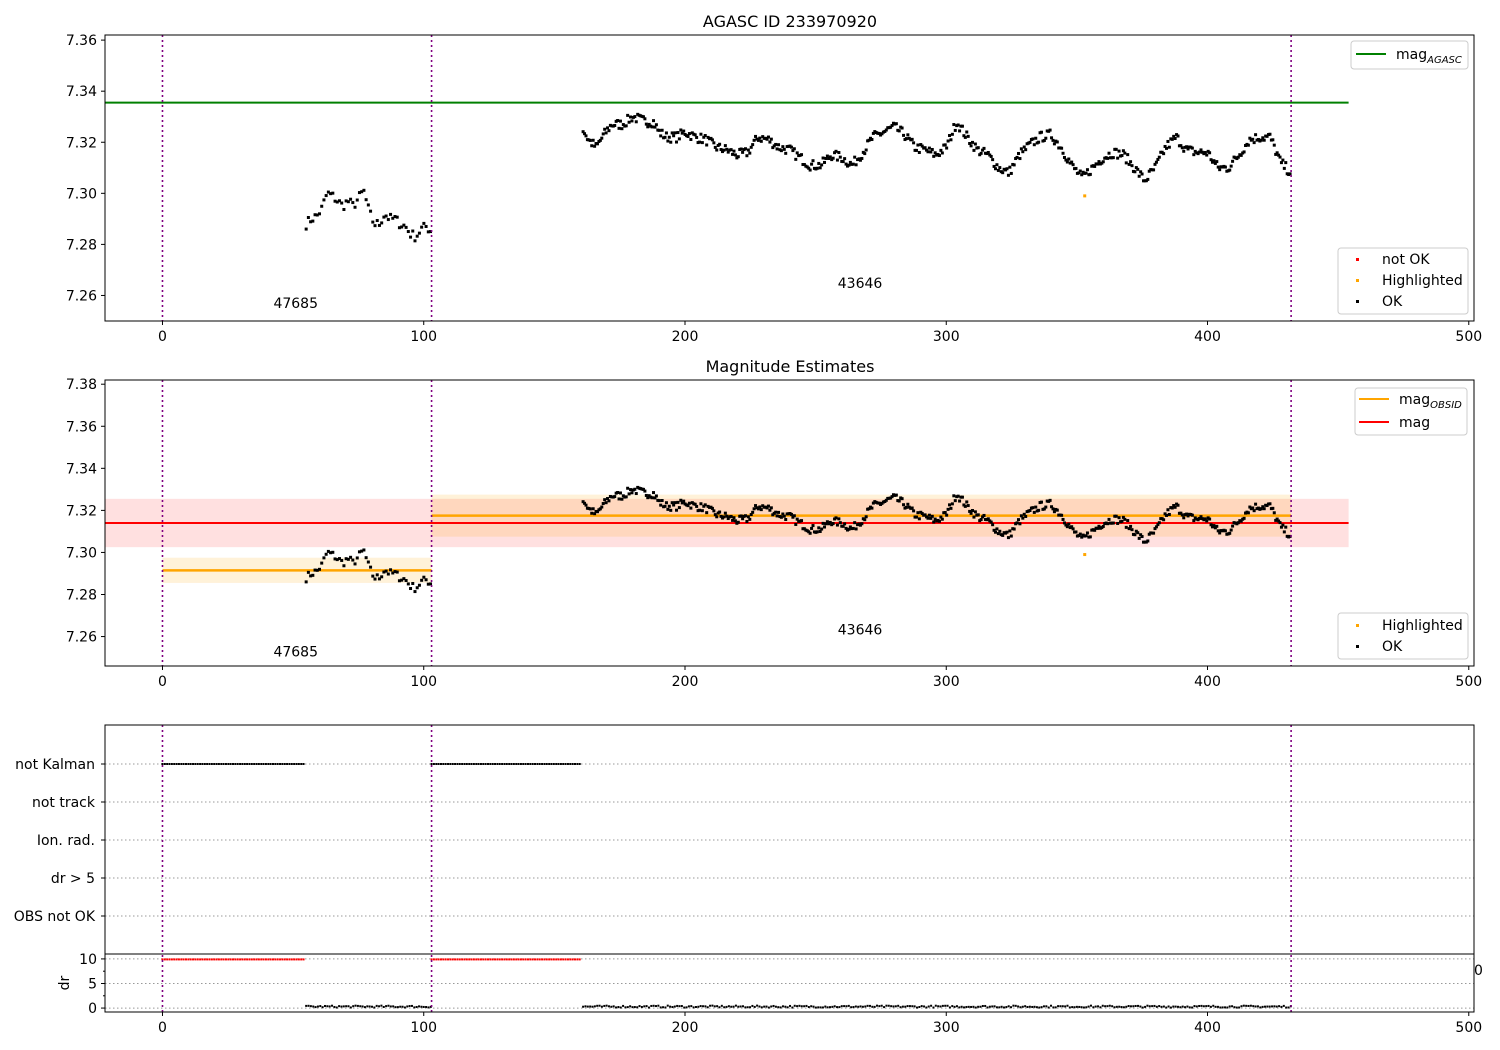 The width and height of the screenshot is (1500, 1050). Describe the element at coordinates (81, 194) in the screenshot. I see `y-tick-label: 7.30` at that location.